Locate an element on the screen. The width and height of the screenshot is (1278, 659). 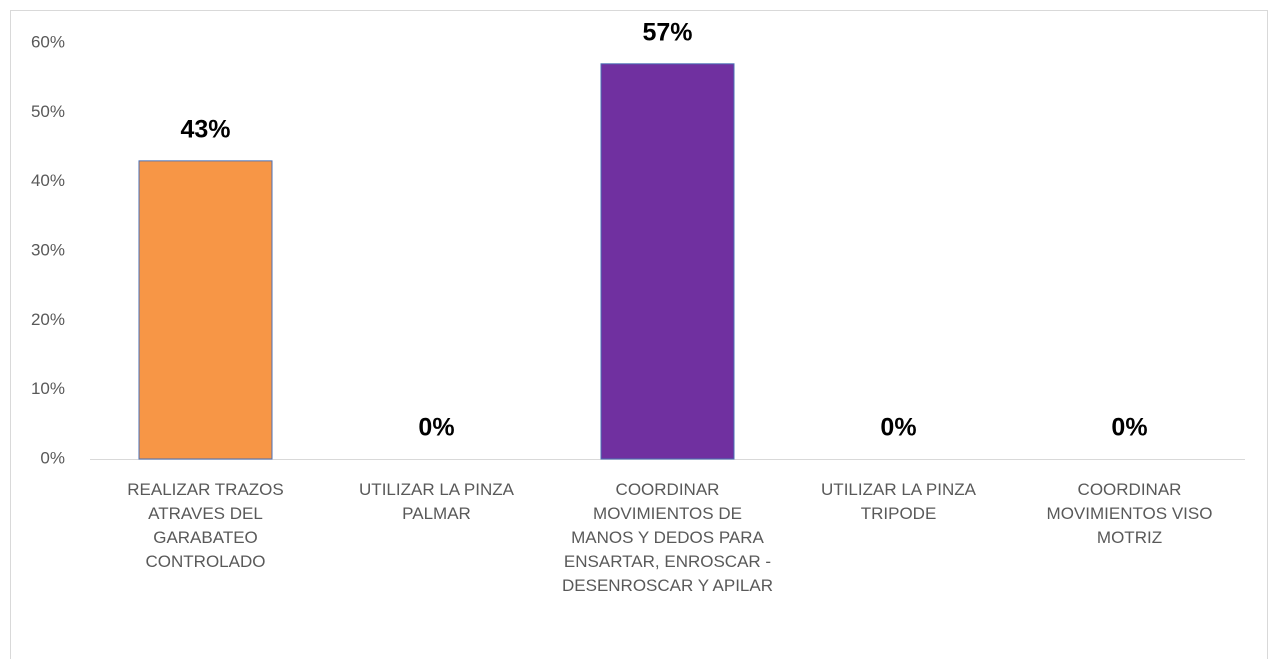
x-tick-label: COORDINAR MOVIMIENTOS VISO MOTRIZ is located at coordinates (1129, 513).